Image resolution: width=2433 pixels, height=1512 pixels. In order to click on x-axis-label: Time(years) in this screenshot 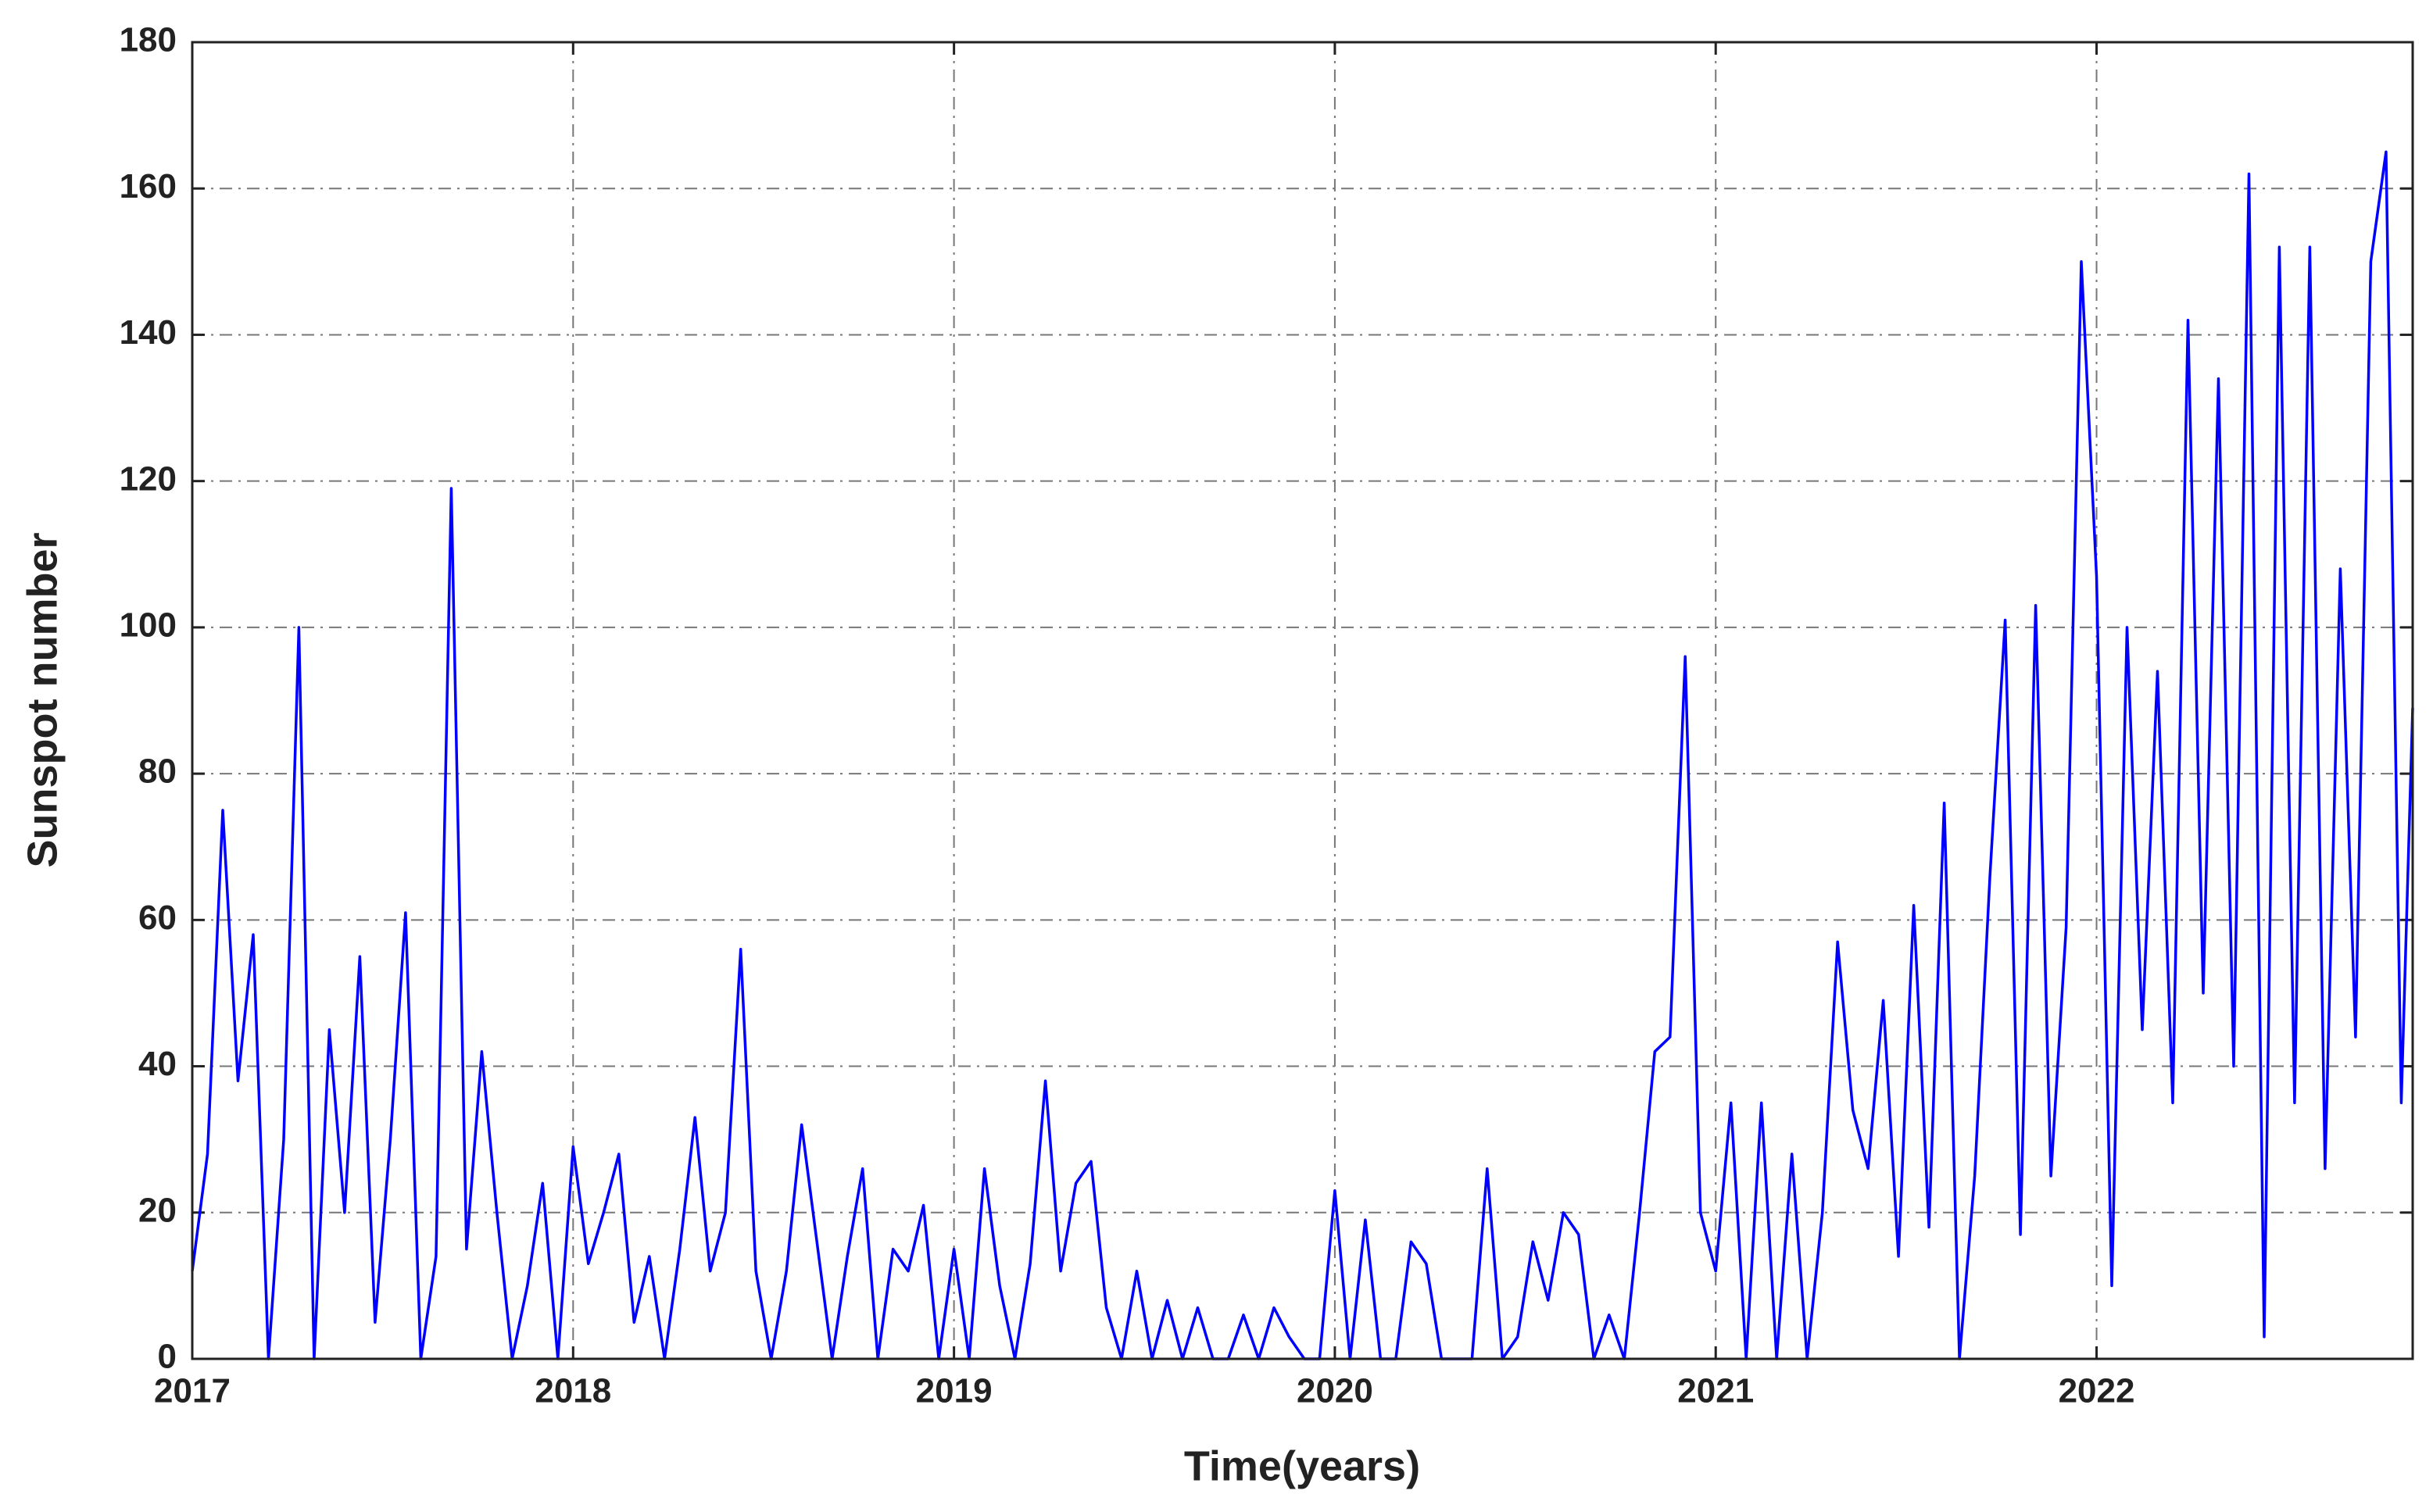, I will do `click(1302, 1465)`.